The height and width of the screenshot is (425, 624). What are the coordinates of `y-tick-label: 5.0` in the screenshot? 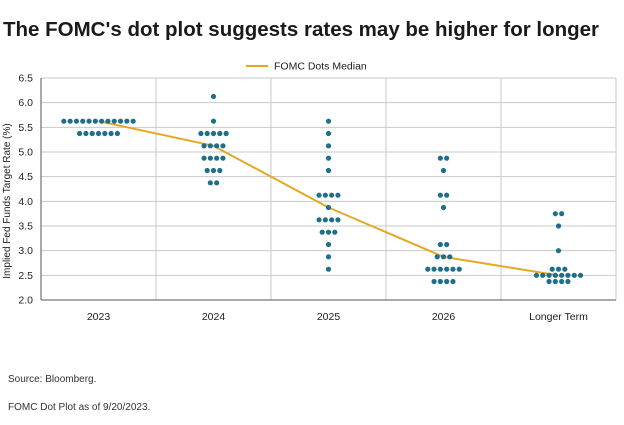 It's located at (25, 153).